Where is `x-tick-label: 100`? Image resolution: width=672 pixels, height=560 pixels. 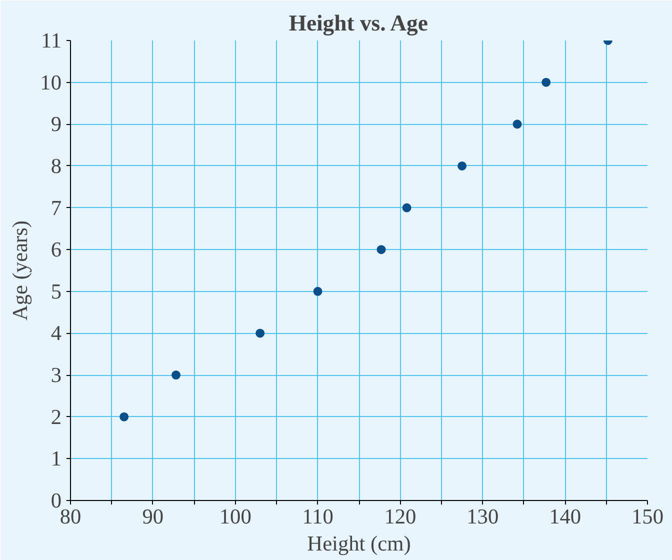
x-tick-label: 100 is located at coordinates (235, 516).